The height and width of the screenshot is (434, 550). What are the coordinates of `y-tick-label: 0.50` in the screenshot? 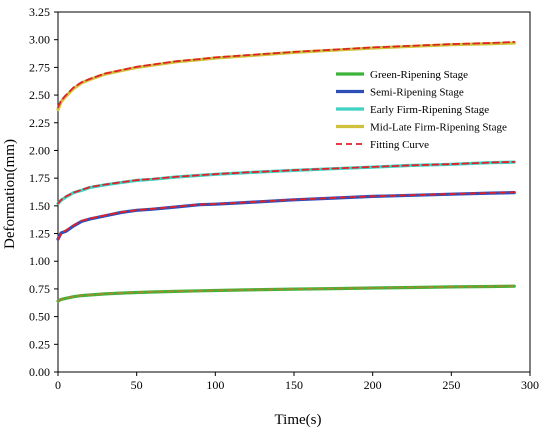 It's located at (39, 317).